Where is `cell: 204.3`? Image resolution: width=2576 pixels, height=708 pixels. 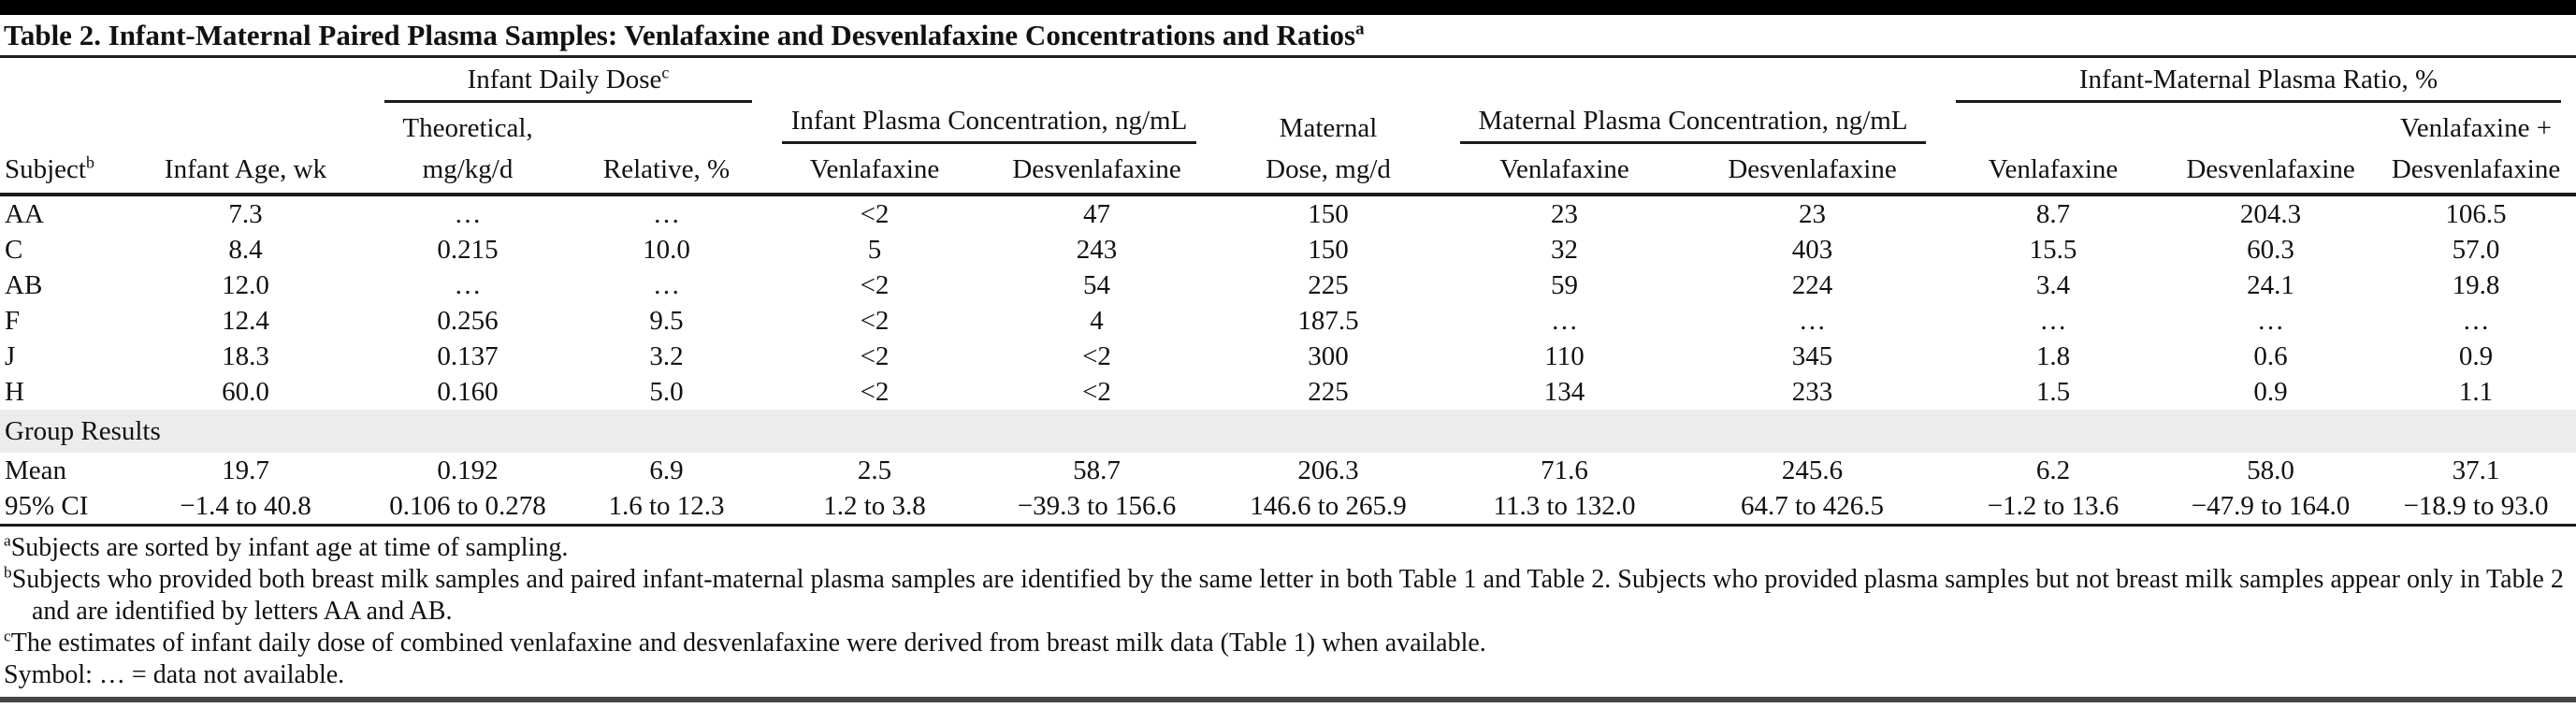
cell: 204.3 is located at coordinates (2270, 213).